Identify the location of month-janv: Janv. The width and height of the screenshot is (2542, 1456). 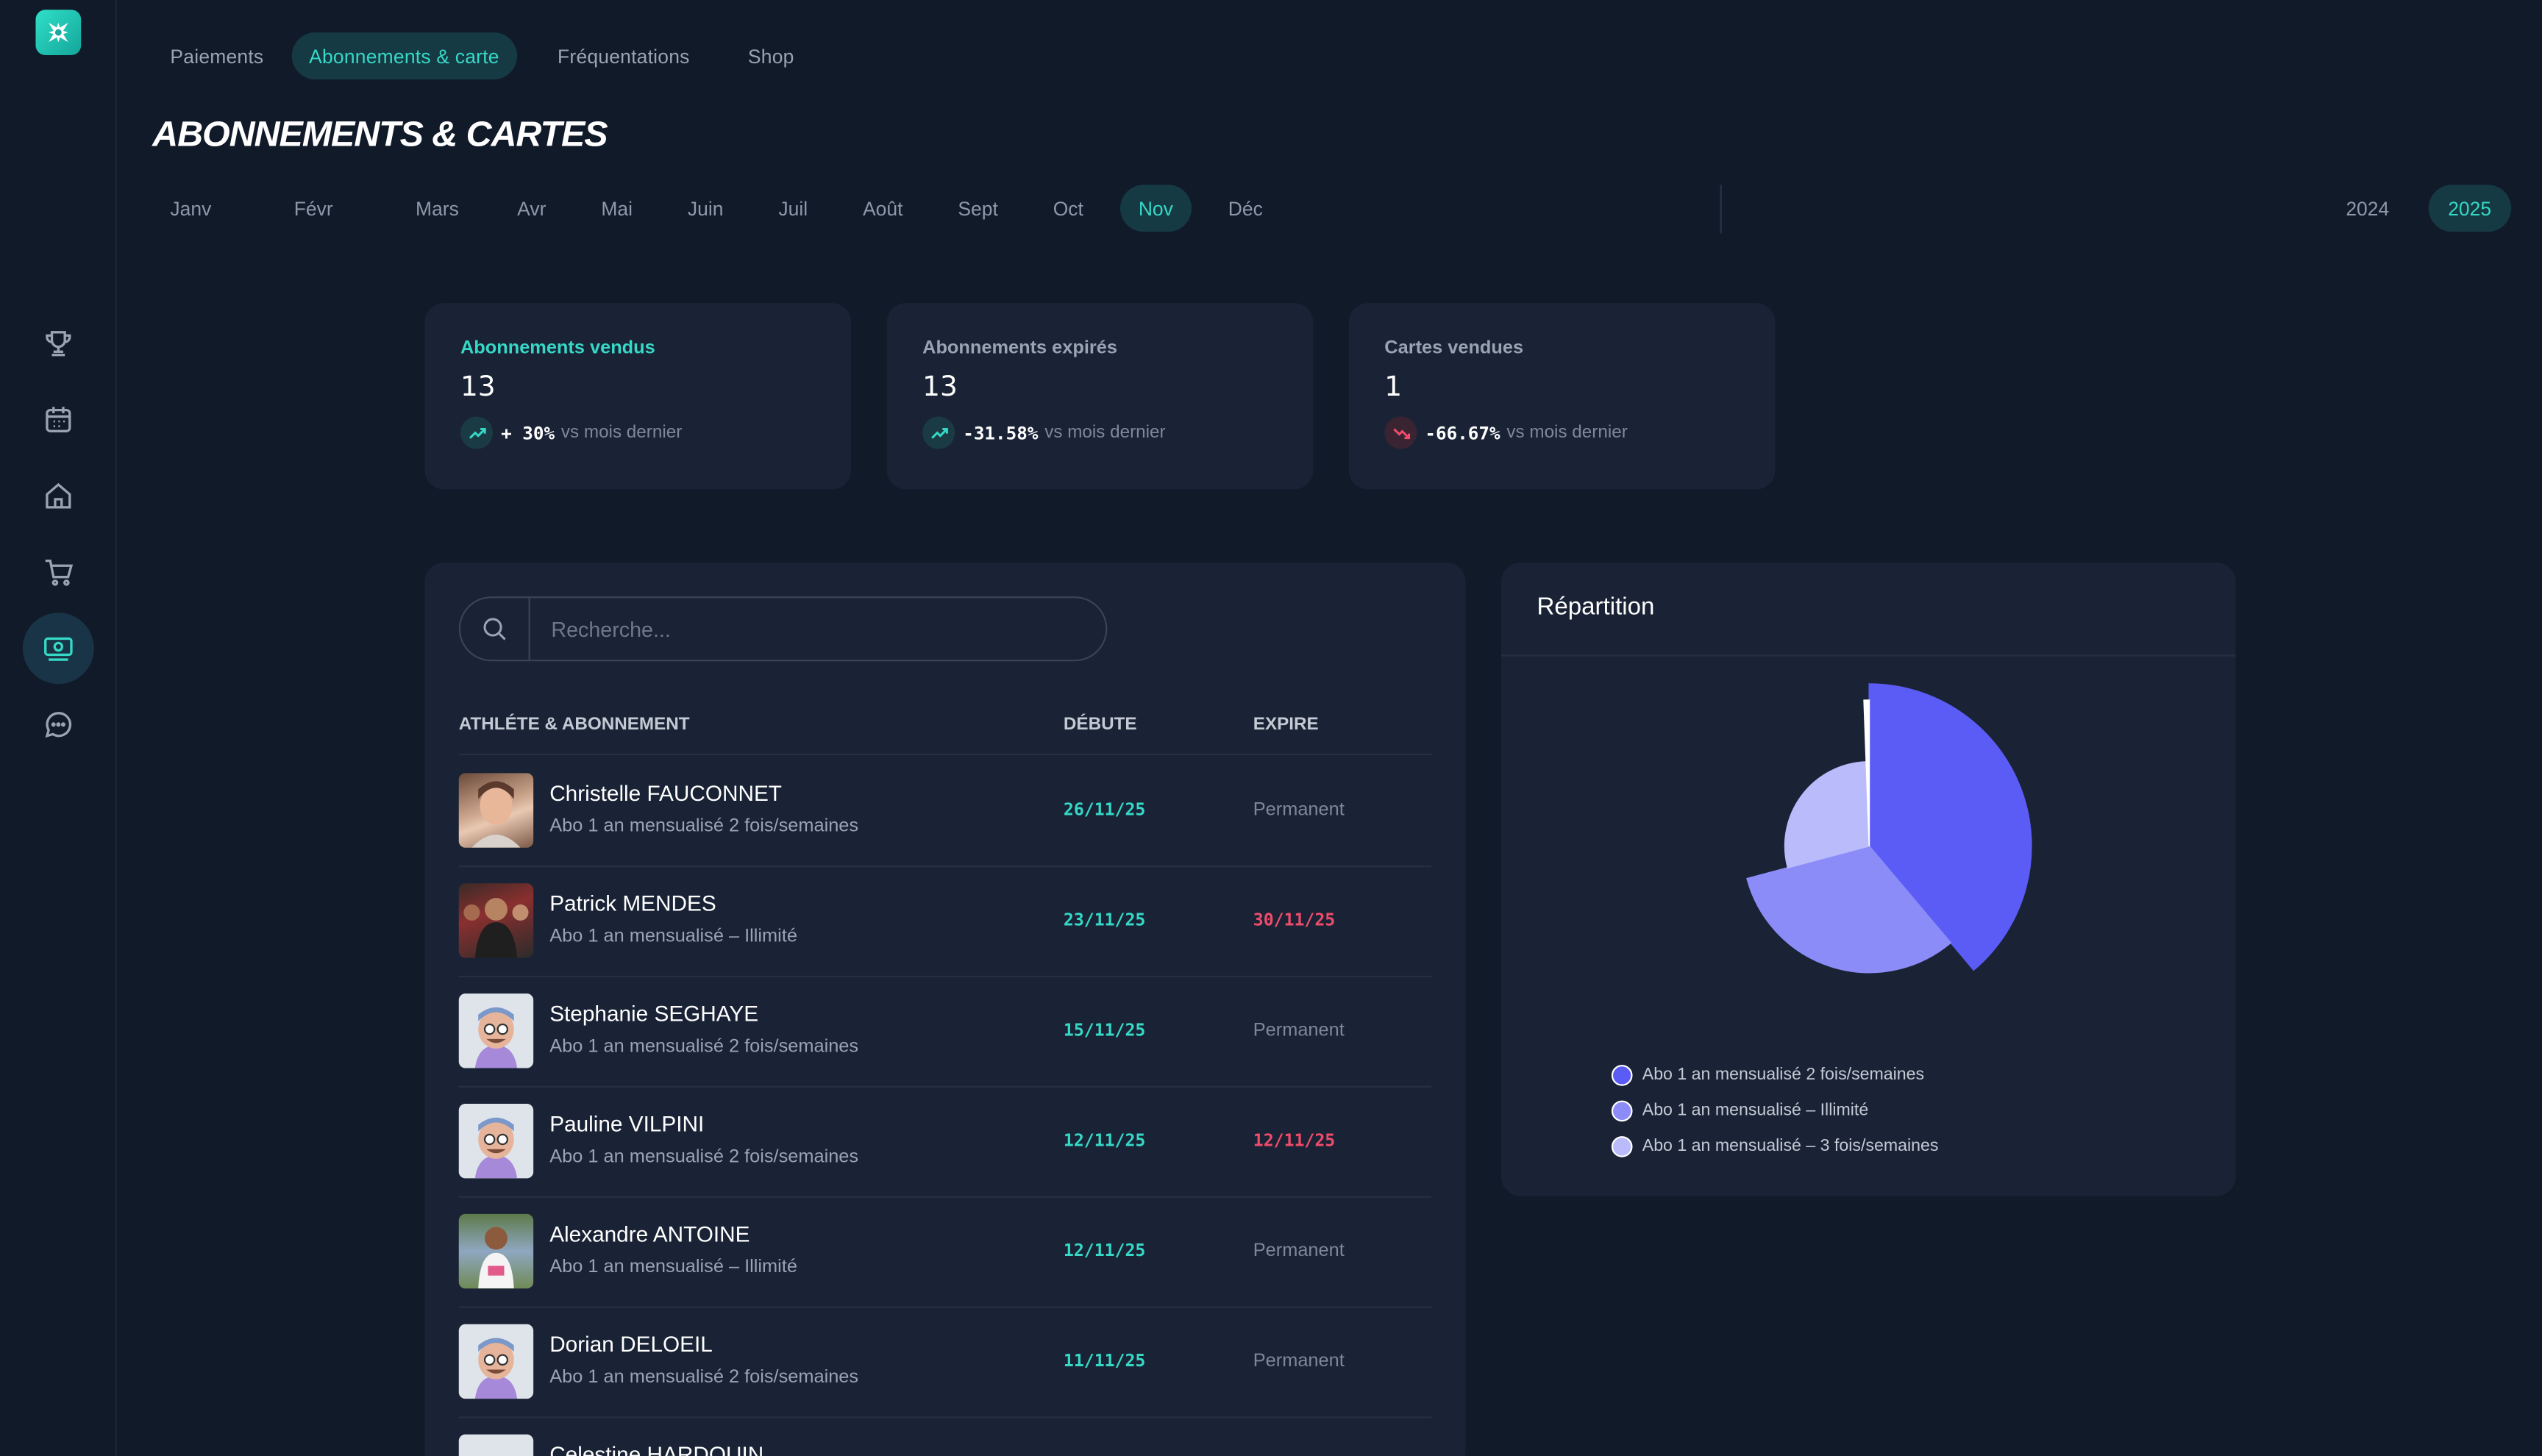
(191, 208).